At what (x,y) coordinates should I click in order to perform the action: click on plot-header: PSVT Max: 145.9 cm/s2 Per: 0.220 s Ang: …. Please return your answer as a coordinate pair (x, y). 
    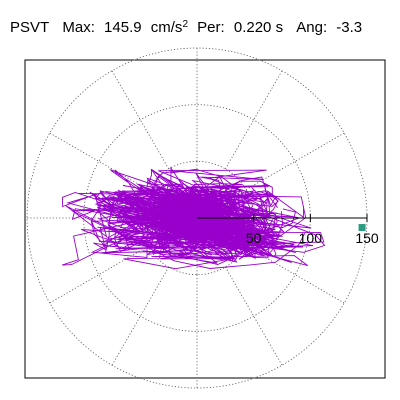
    Looking at the image, I should click on (186, 27).